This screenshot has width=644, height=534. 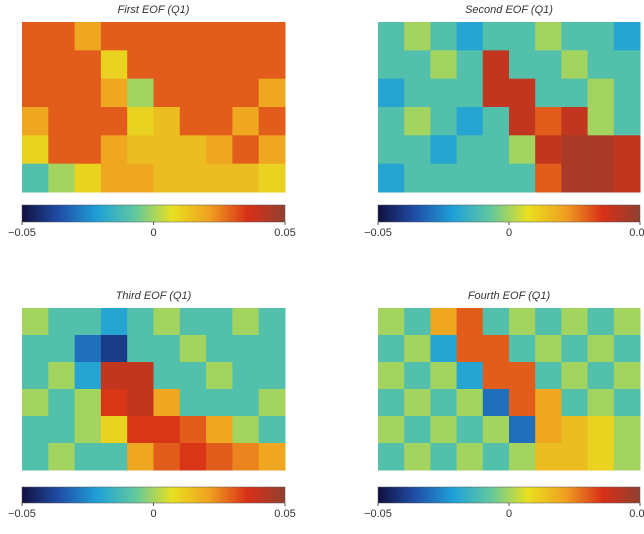 I want to click on colorbar-tick-label: 0.05, so click(x=636, y=514).